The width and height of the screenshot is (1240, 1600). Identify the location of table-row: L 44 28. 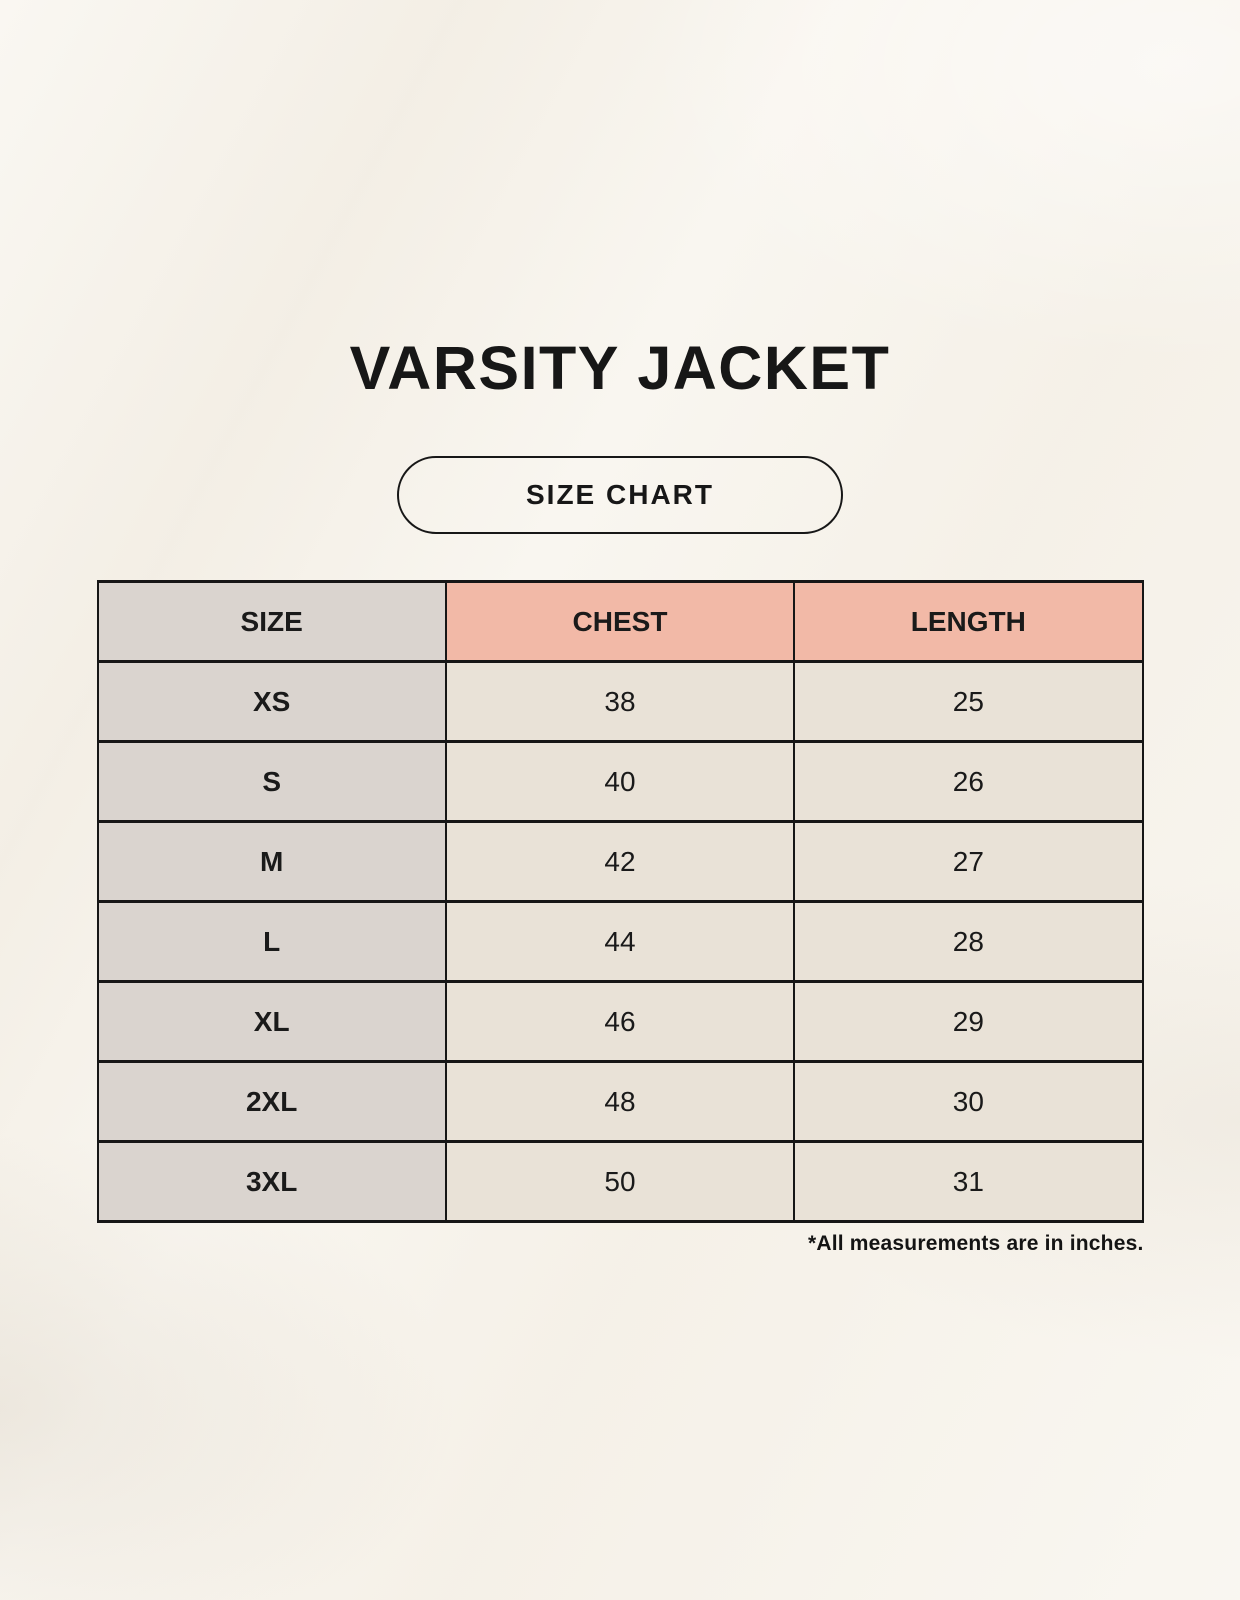
(620, 941).